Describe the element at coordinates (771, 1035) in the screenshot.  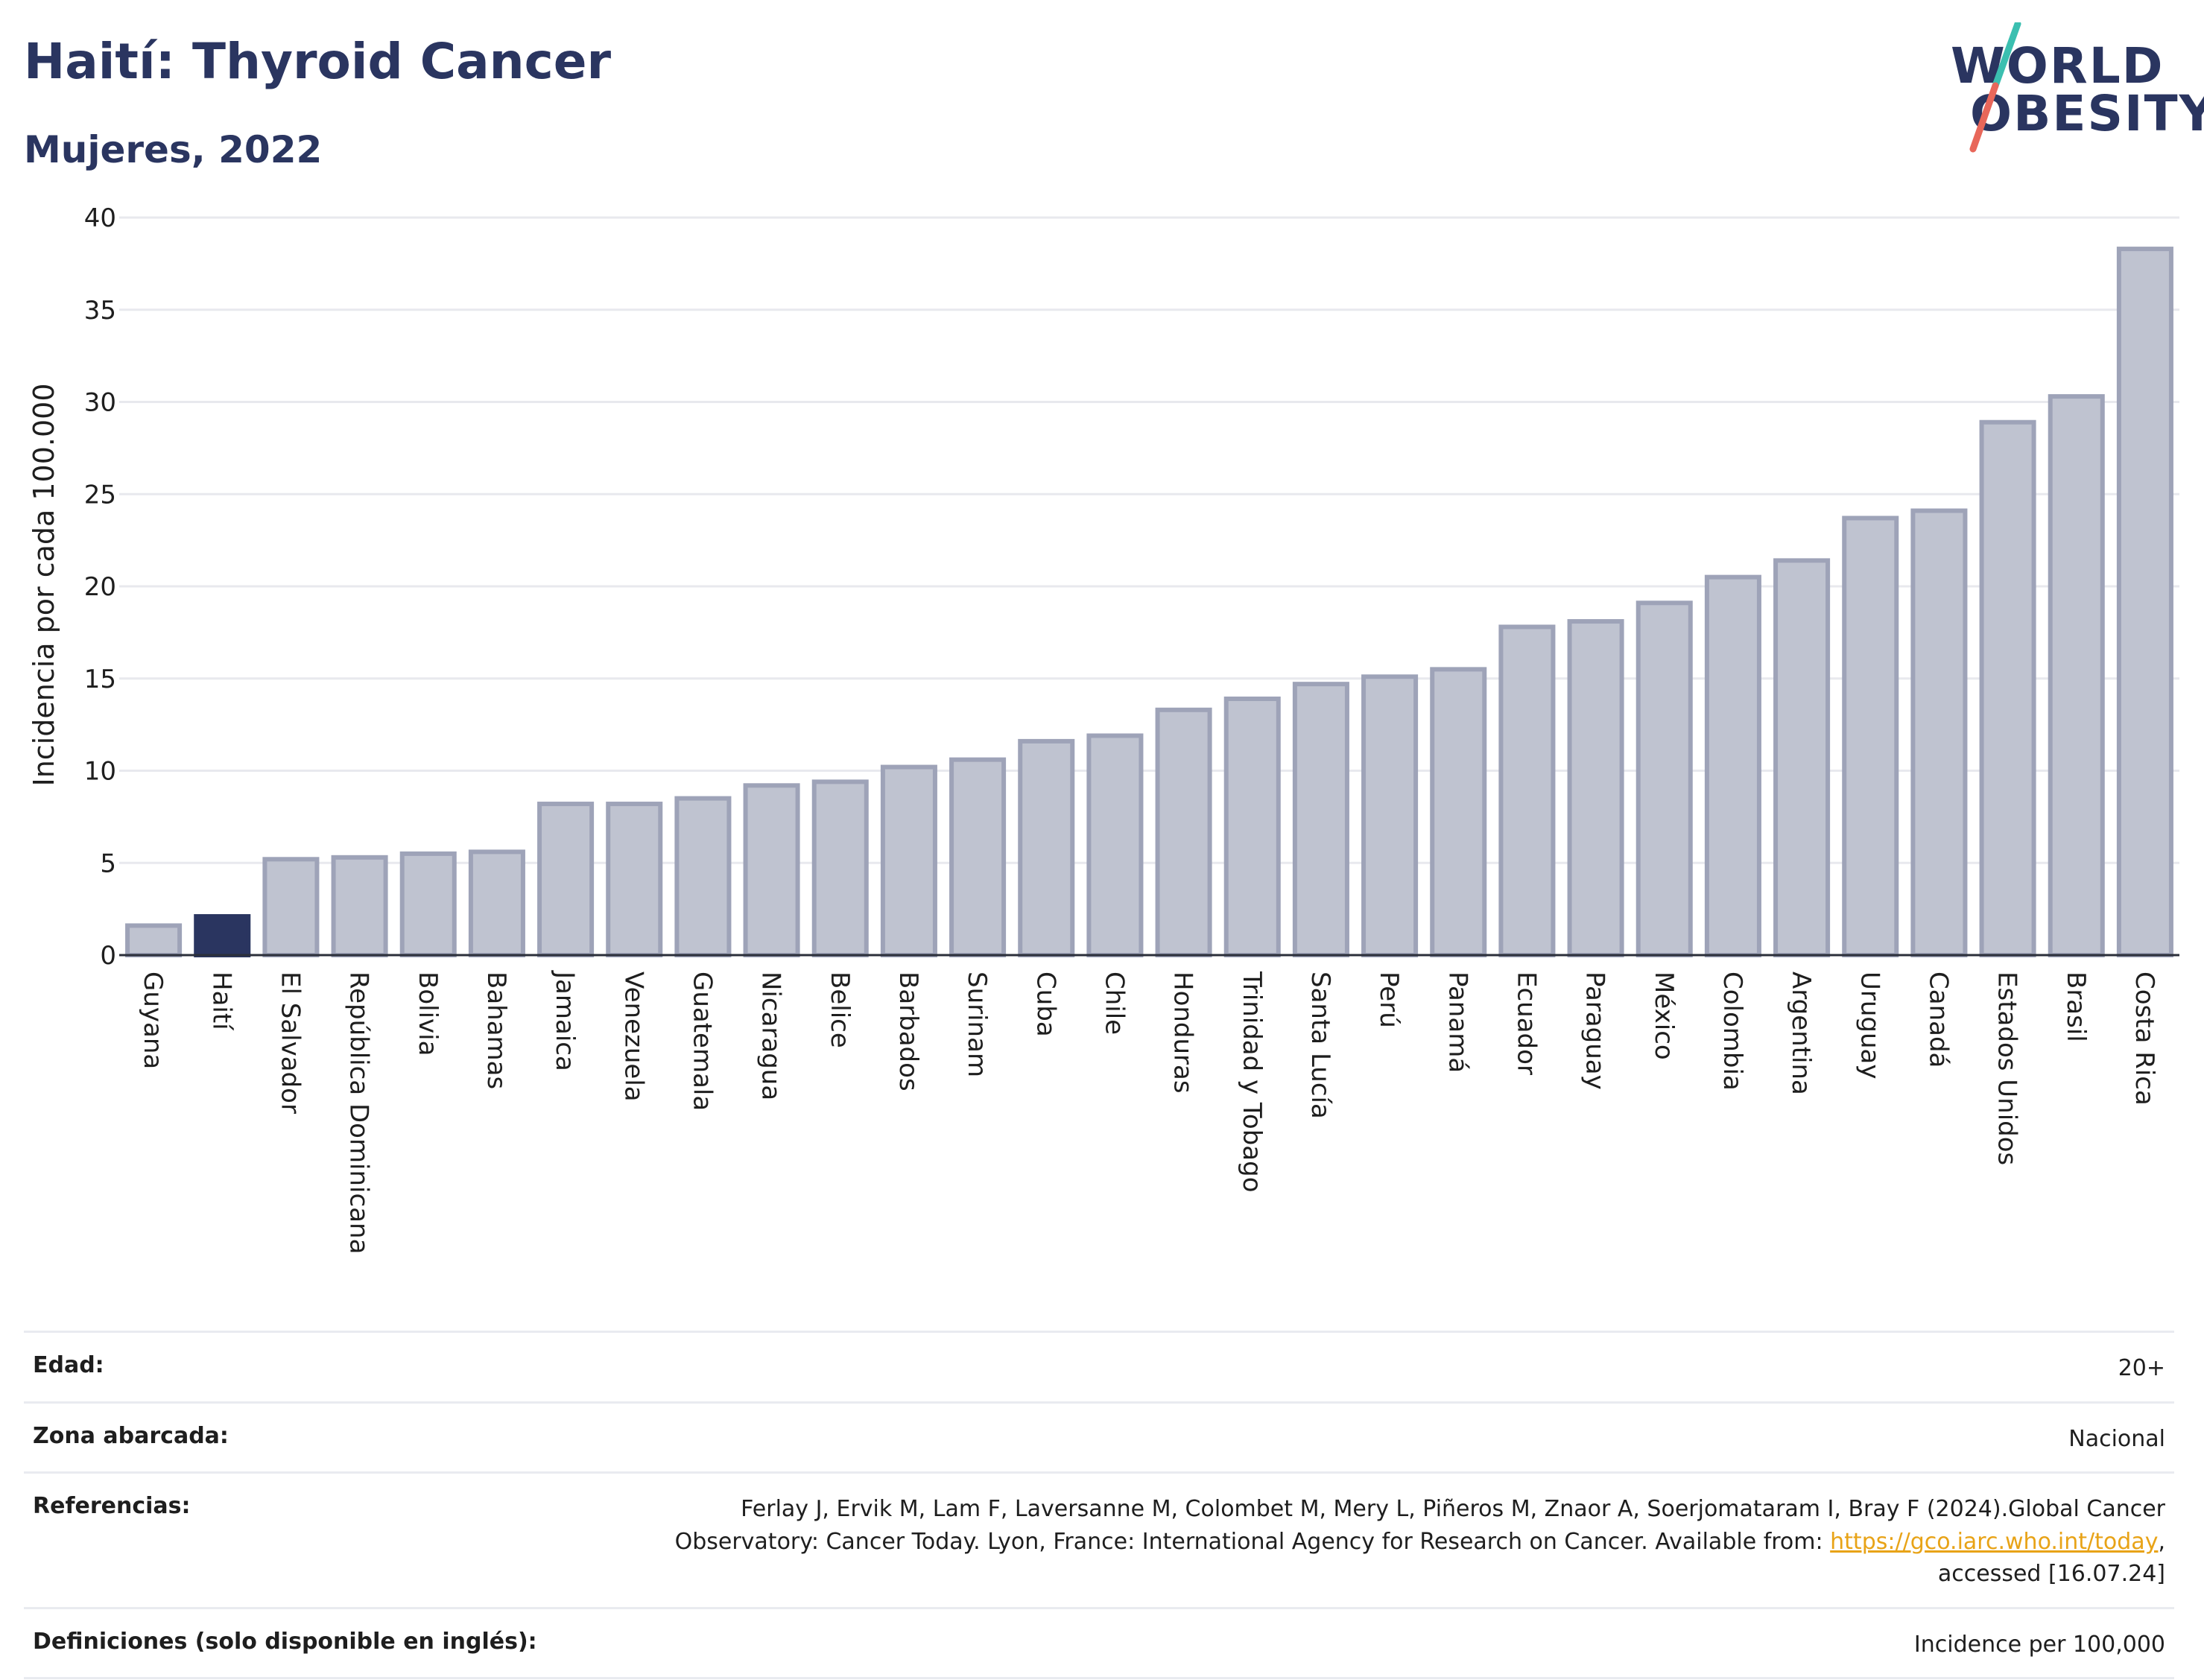
I see `x-tick-label: Nicaragua` at that location.